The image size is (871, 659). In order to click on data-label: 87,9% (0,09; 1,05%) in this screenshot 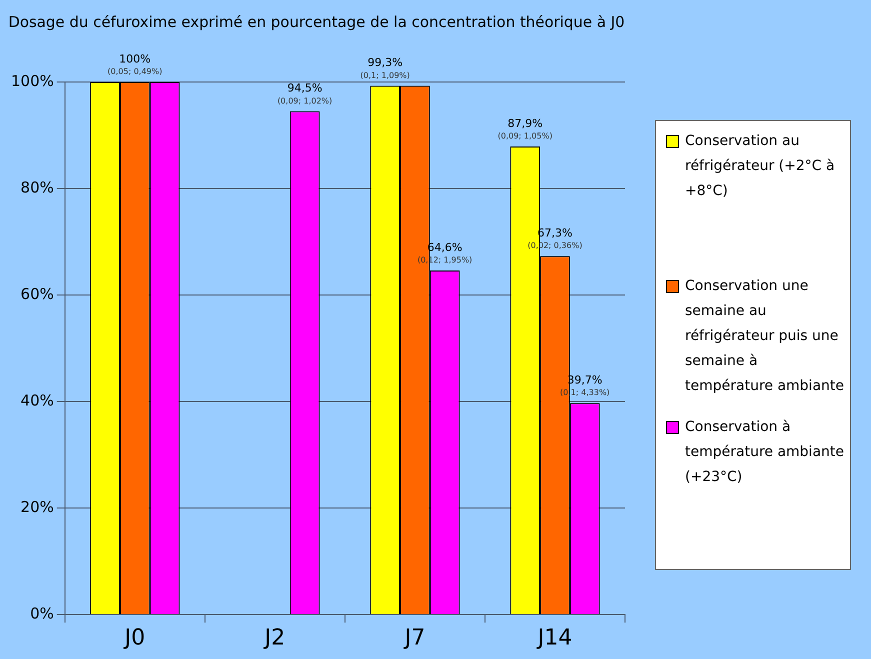, I will do `click(525, 128)`.